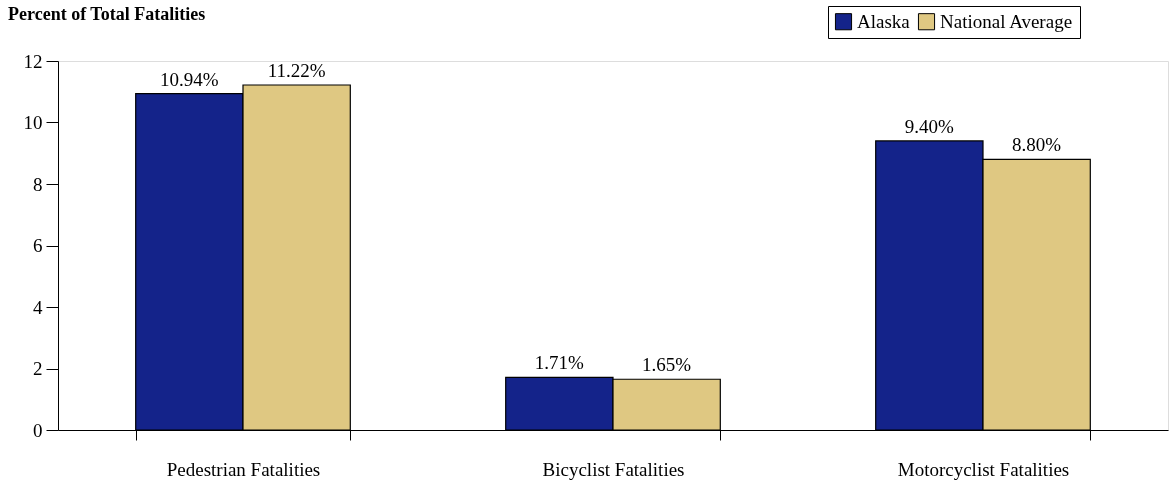 This screenshot has height=487, width=1170. I want to click on data-label: 11.22%, so click(296, 70).